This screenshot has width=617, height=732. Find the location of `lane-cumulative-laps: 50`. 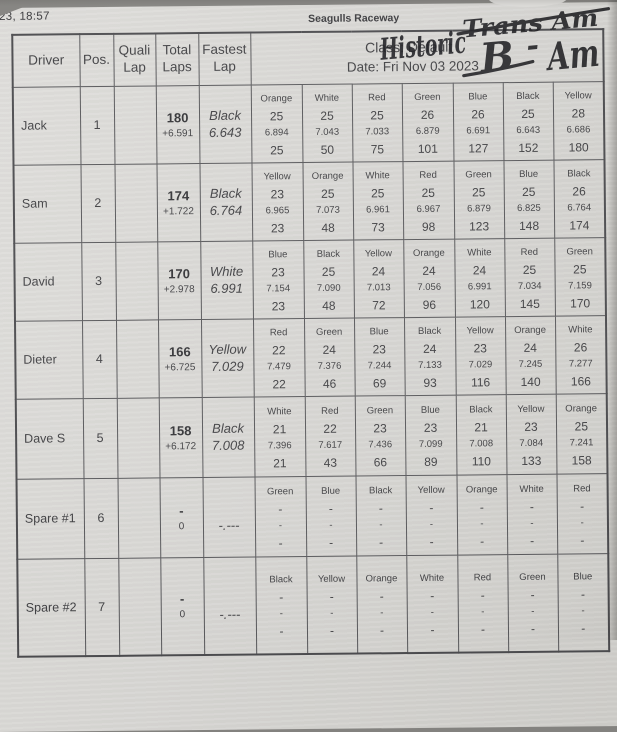

lane-cumulative-laps: 50 is located at coordinates (327, 149).